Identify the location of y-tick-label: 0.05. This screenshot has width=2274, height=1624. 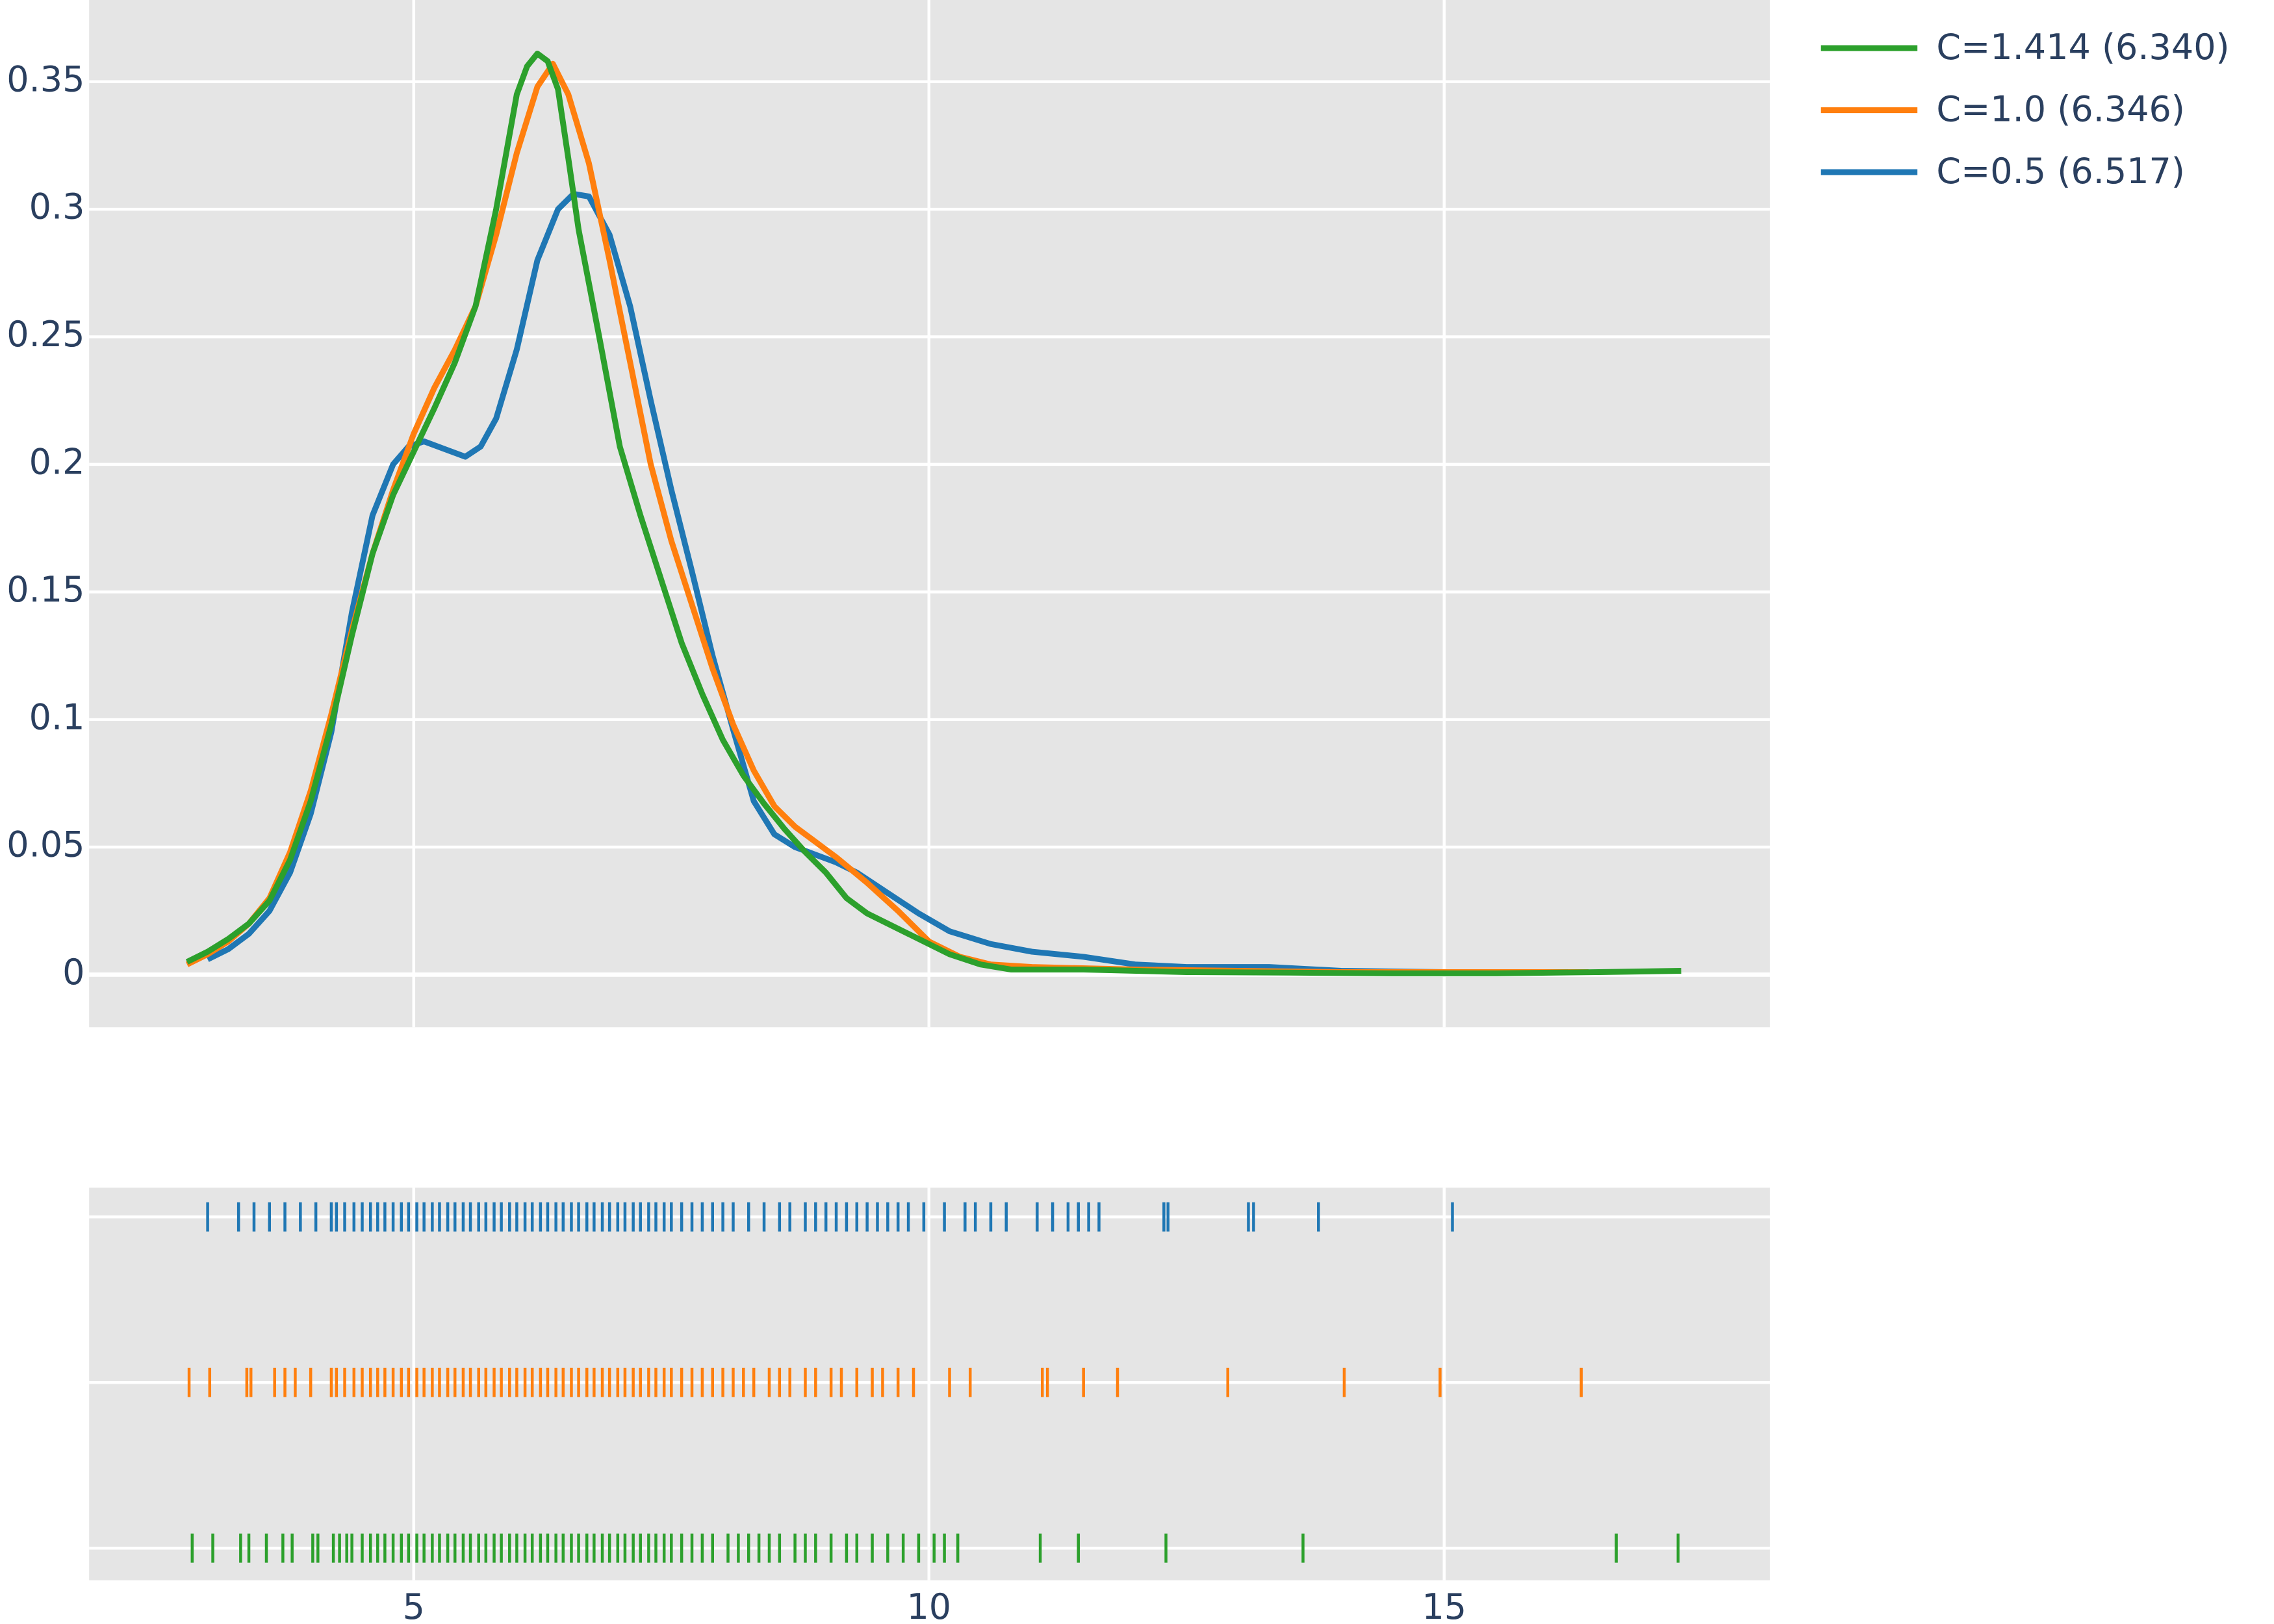
(45, 844).